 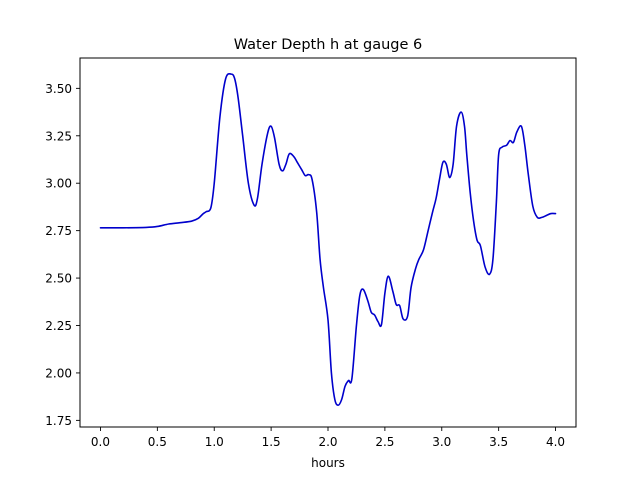 I want to click on x-tick-label: 0.0, so click(x=100, y=442).